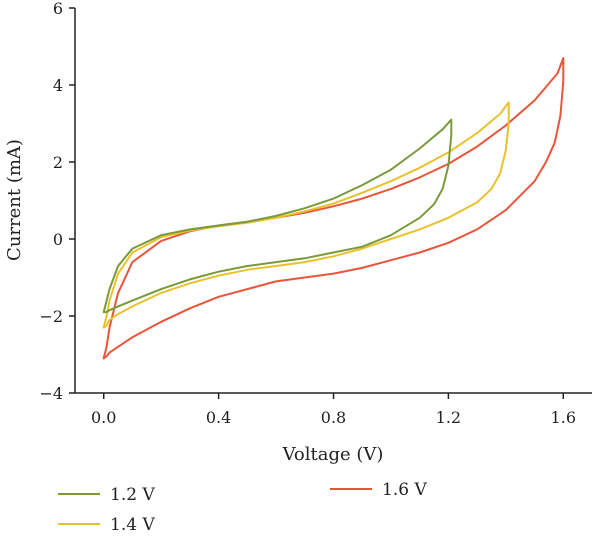 This screenshot has width=600, height=539. I want to click on x-ticks: 0.0 0.4 0.8 1.2 1.6, so click(333, 410).